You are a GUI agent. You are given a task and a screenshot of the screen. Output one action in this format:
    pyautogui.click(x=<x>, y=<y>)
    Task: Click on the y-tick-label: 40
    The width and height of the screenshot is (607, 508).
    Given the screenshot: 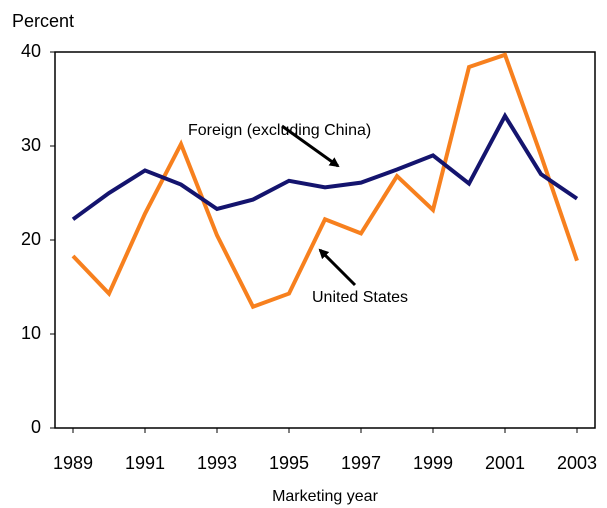 What is the action you would take?
    pyautogui.click(x=31, y=51)
    